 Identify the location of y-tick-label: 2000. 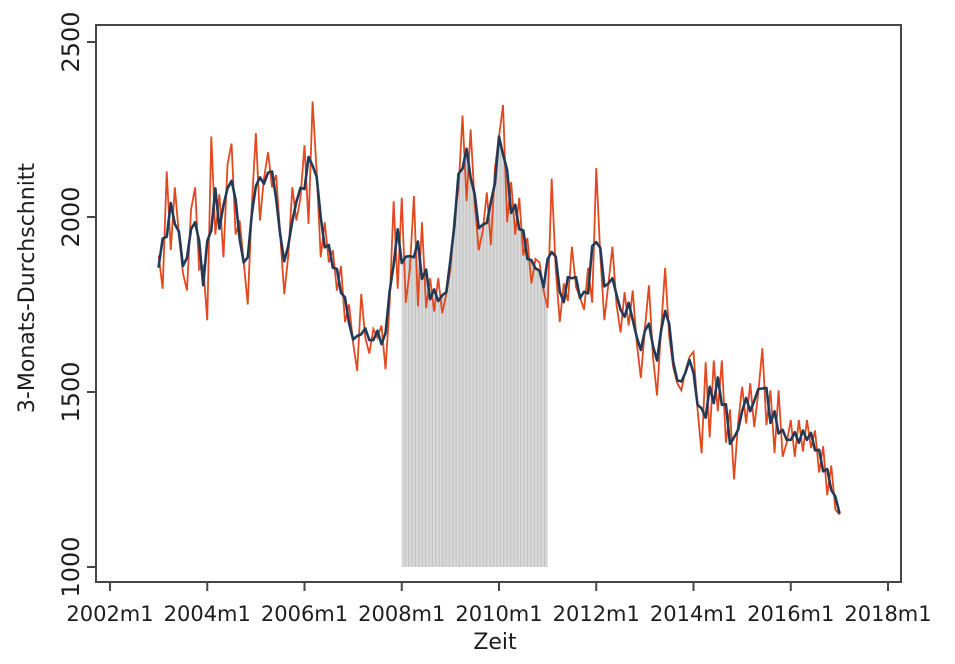
(71, 216).